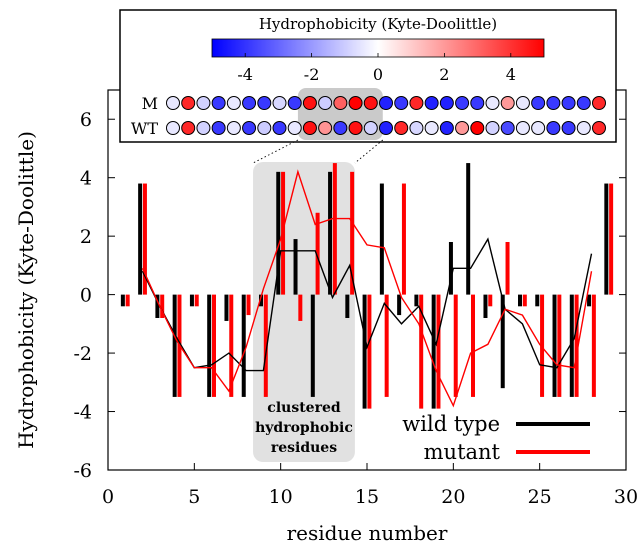  I want to click on legend-label: wild type, so click(451, 424).